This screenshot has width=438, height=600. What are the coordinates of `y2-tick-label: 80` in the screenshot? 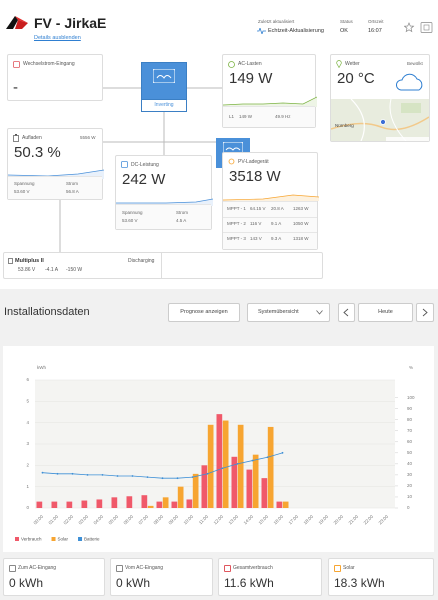 It's located at (410, 419).